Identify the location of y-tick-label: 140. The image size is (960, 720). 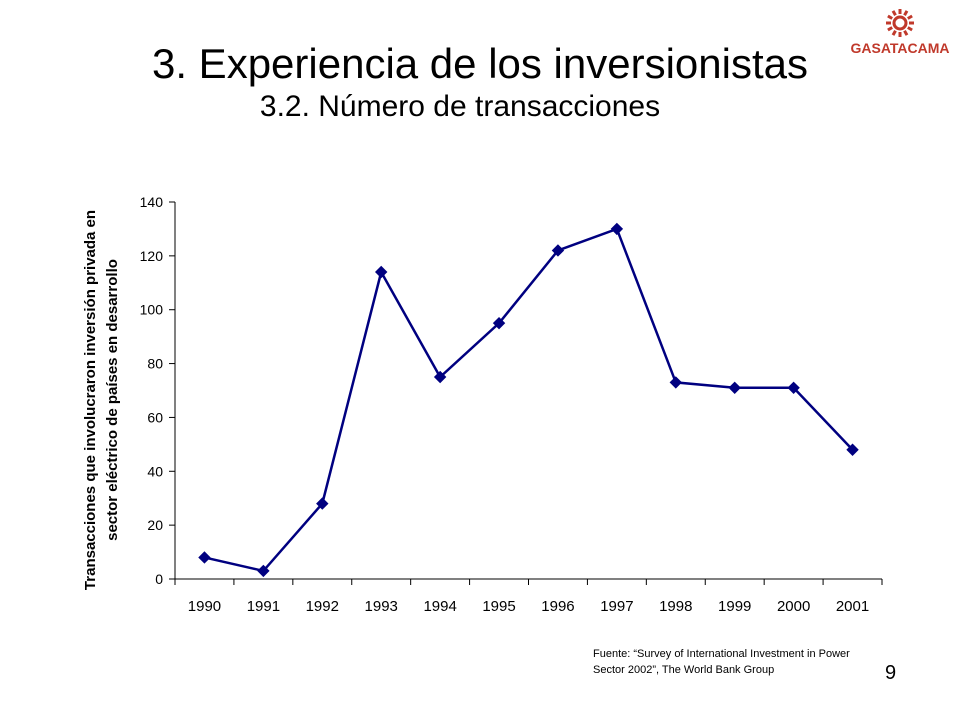
(152, 202).